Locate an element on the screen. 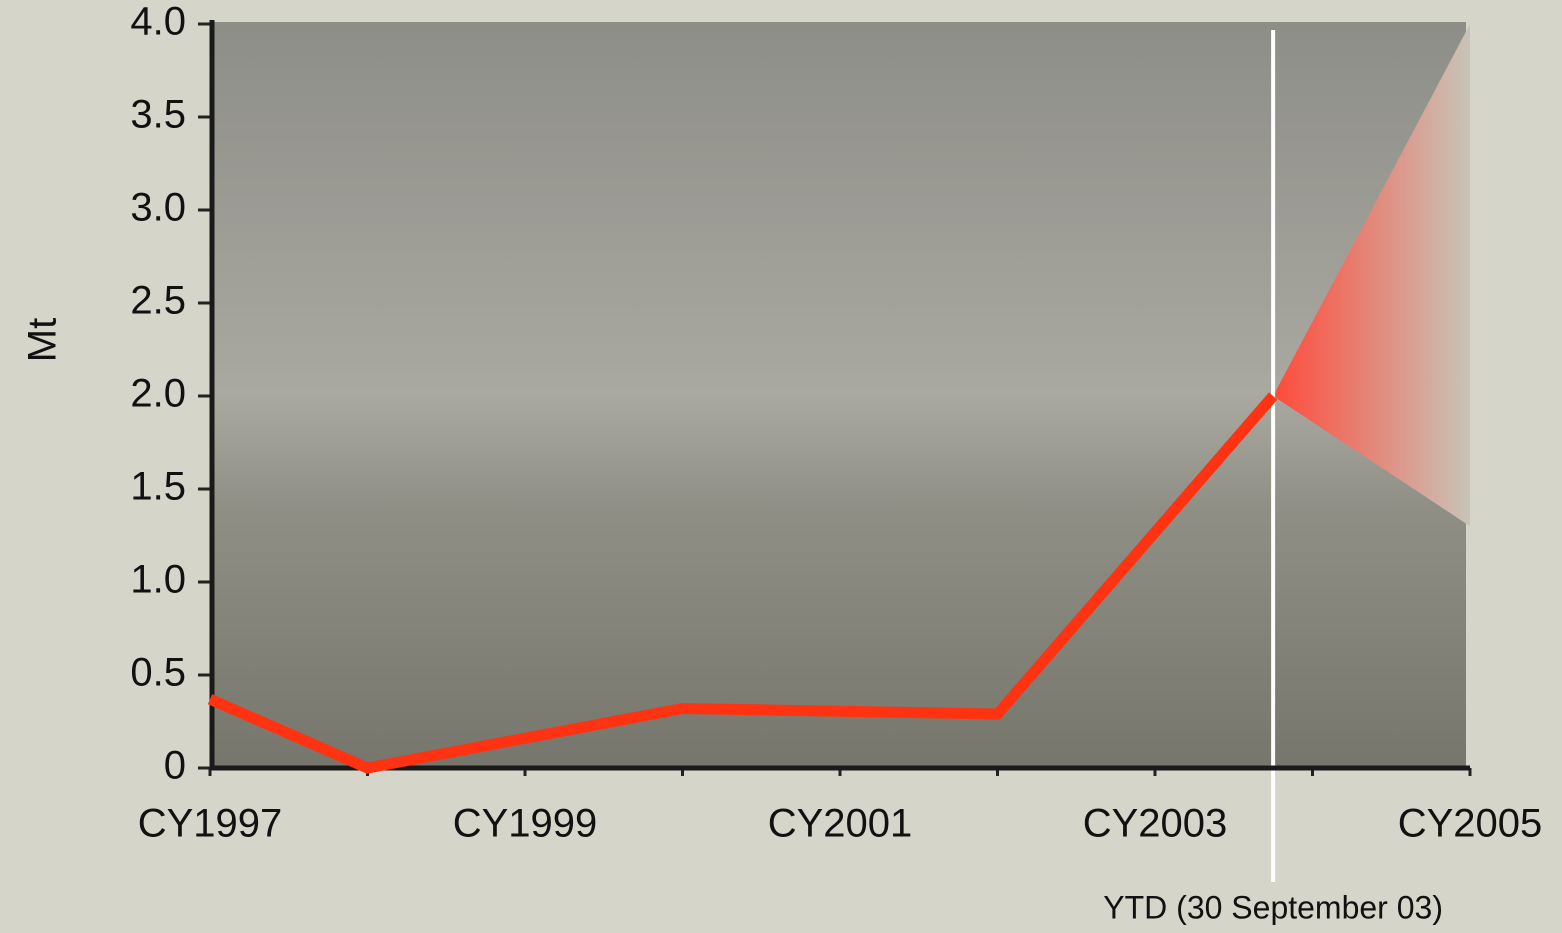 The width and height of the screenshot is (1562, 933). x-tick-label: CY2005 is located at coordinates (1470, 824).